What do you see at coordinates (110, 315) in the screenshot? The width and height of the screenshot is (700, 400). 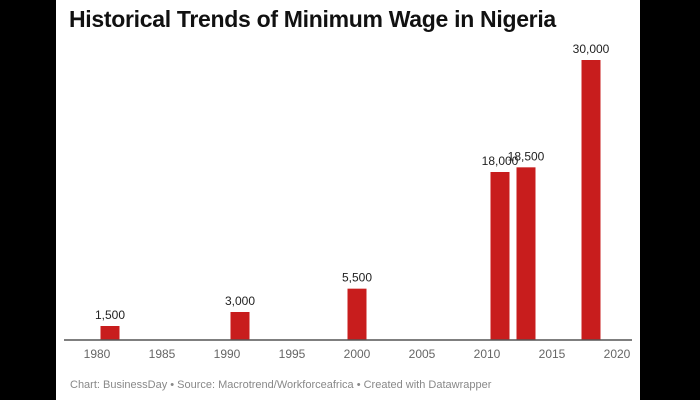 I see `data-label: 1,500` at bounding box center [110, 315].